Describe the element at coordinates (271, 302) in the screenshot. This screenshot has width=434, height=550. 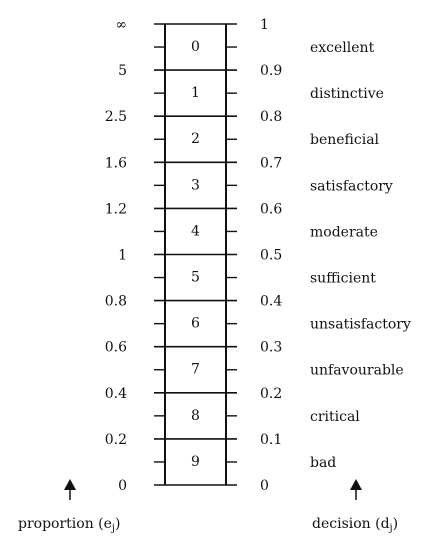
I see `decision-tick-label: 0.4` at that location.